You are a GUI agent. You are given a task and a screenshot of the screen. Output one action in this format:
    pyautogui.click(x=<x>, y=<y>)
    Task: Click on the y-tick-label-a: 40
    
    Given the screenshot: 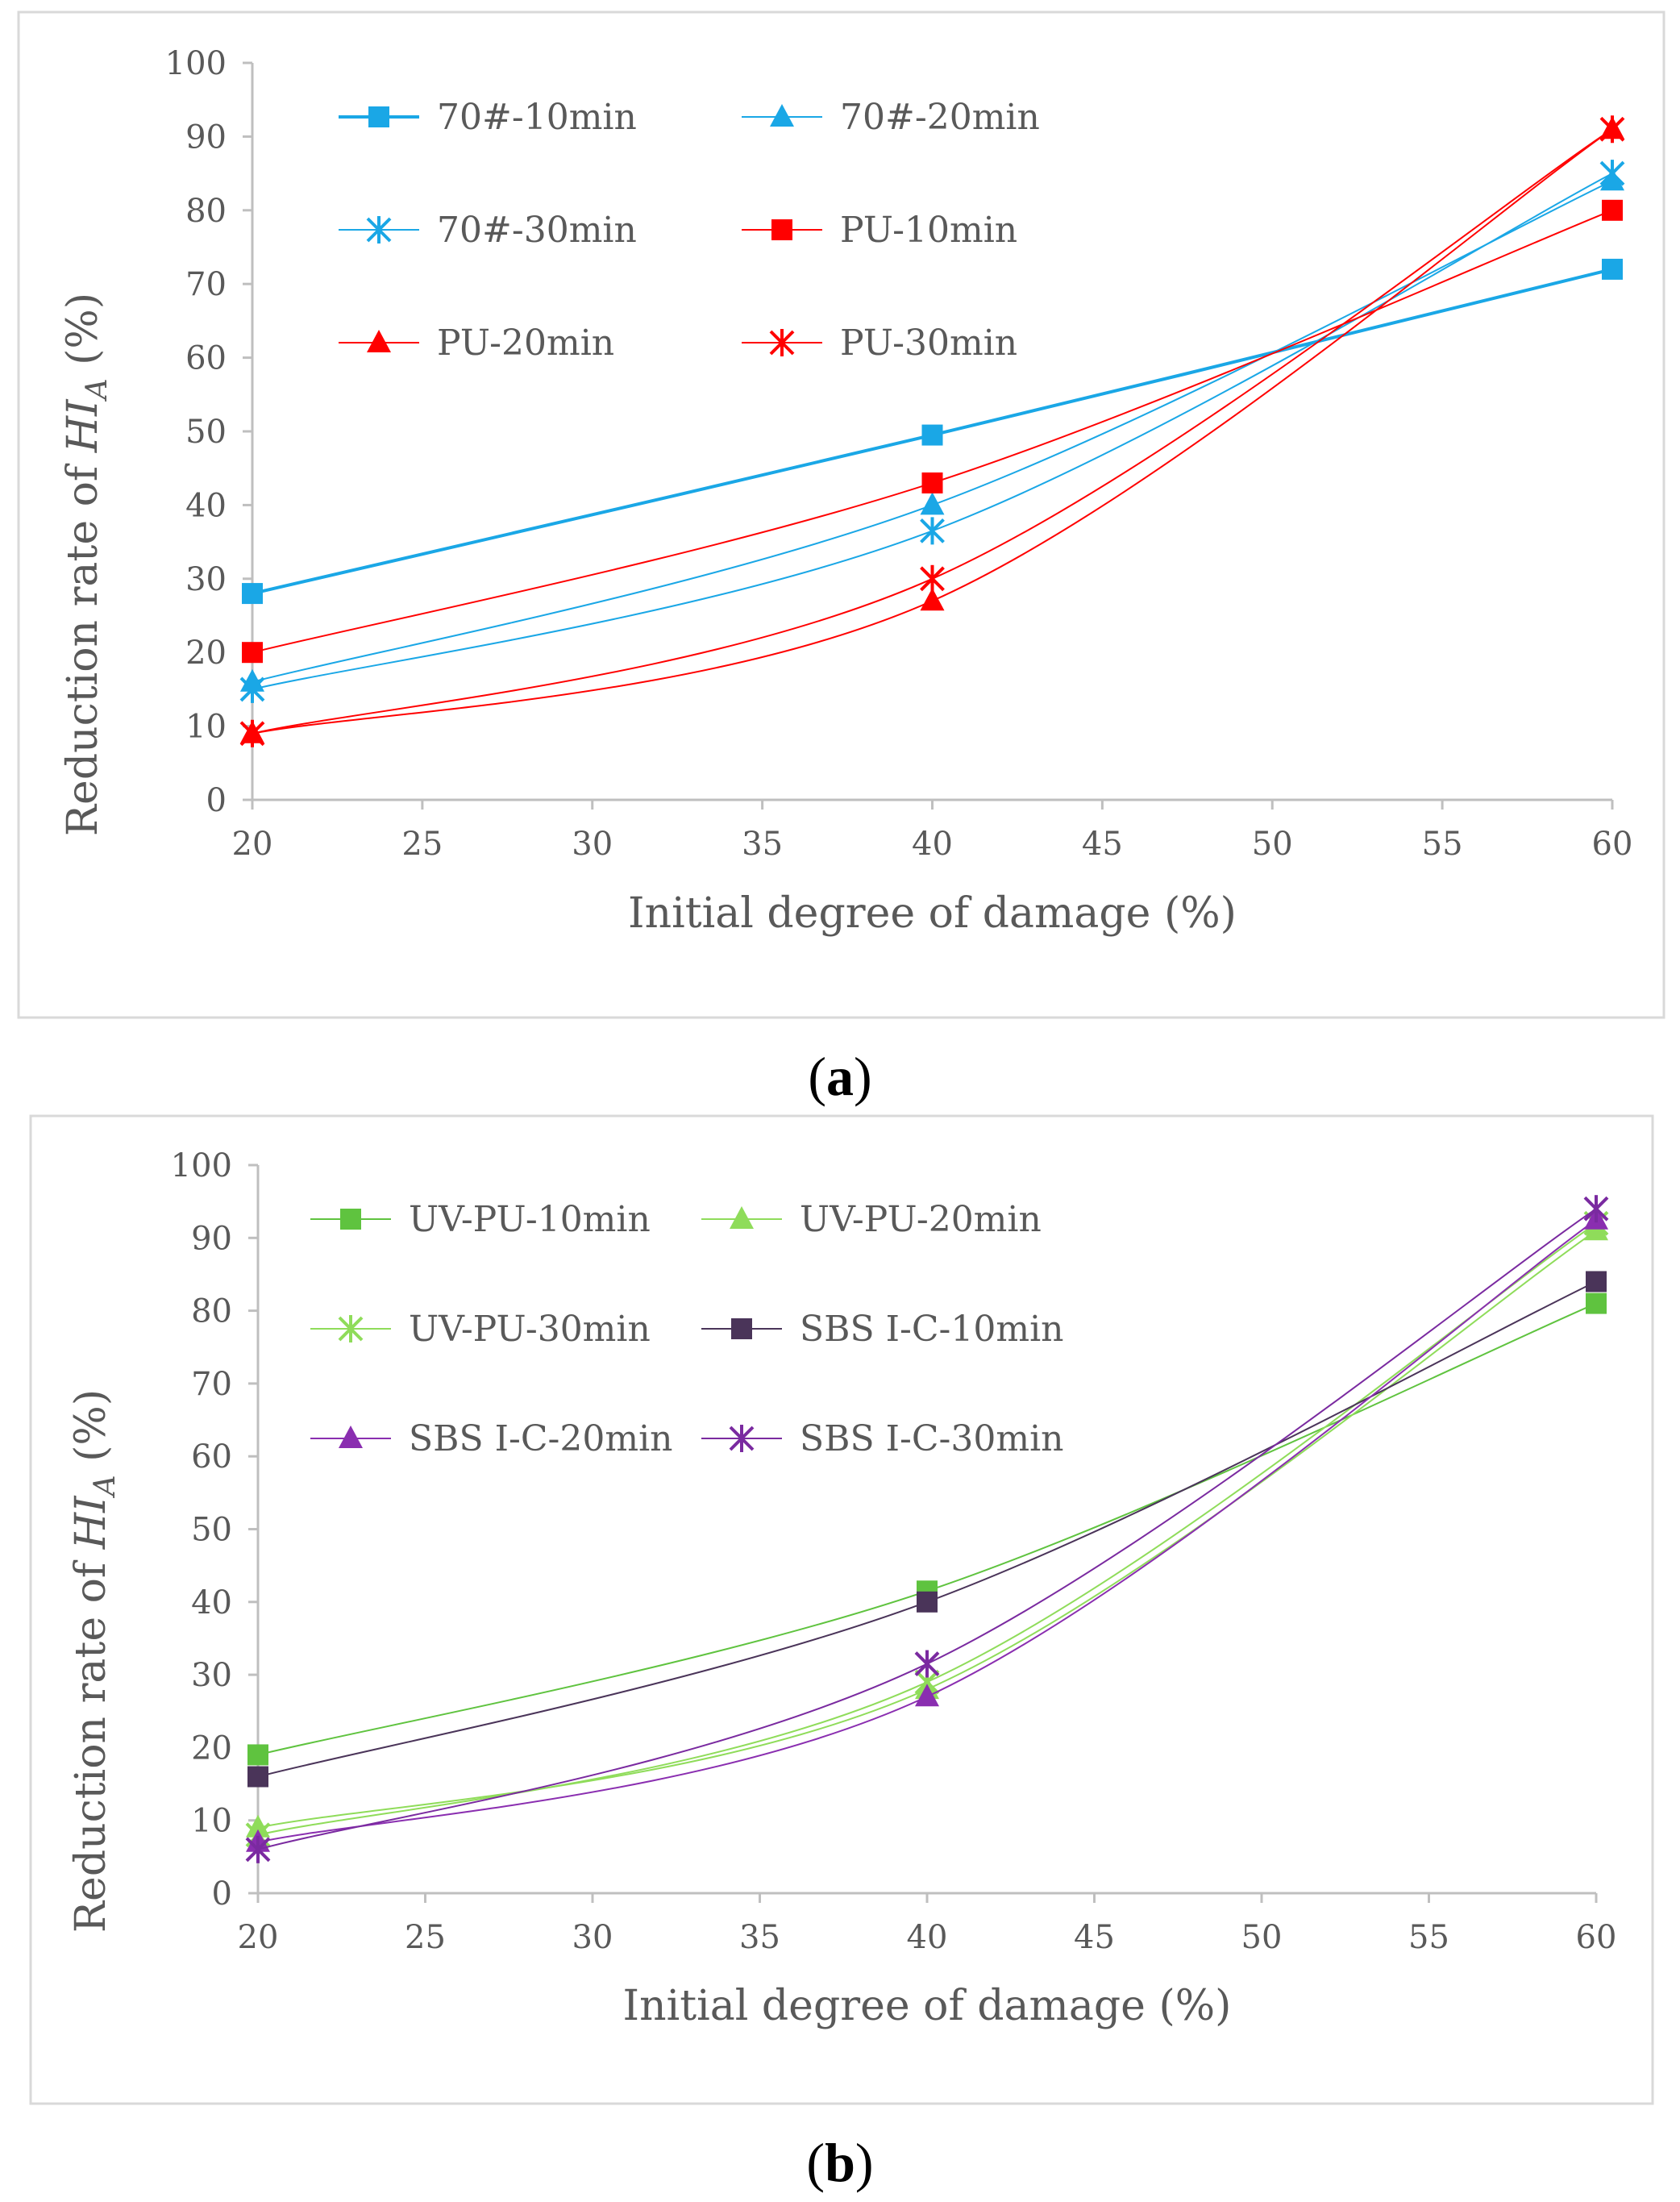 What is the action you would take?
    pyautogui.click(x=206, y=505)
    